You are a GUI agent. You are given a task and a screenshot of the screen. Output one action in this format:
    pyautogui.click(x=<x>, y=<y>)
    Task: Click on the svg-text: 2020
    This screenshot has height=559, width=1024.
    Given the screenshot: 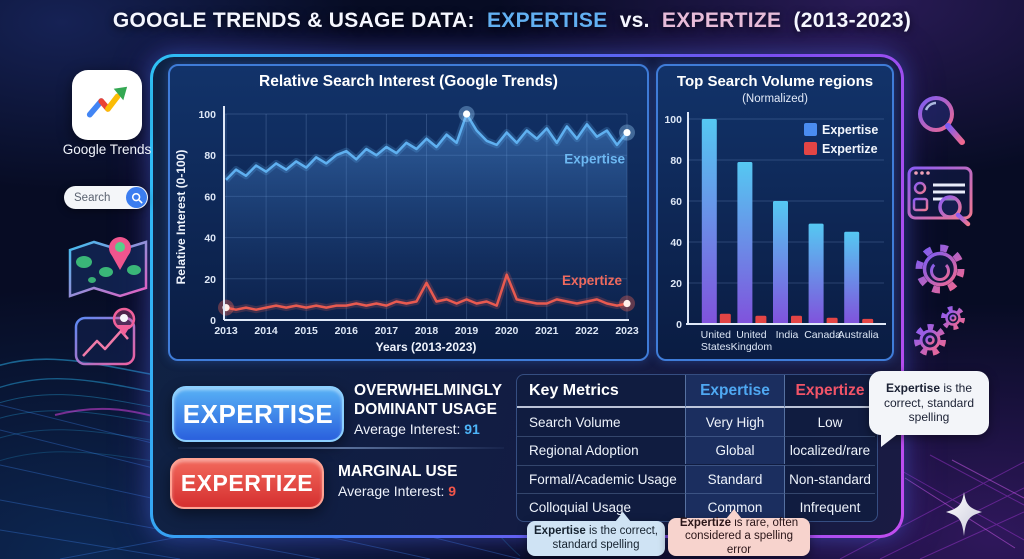 What is the action you would take?
    pyautogui.click(x=507, y=331)
    